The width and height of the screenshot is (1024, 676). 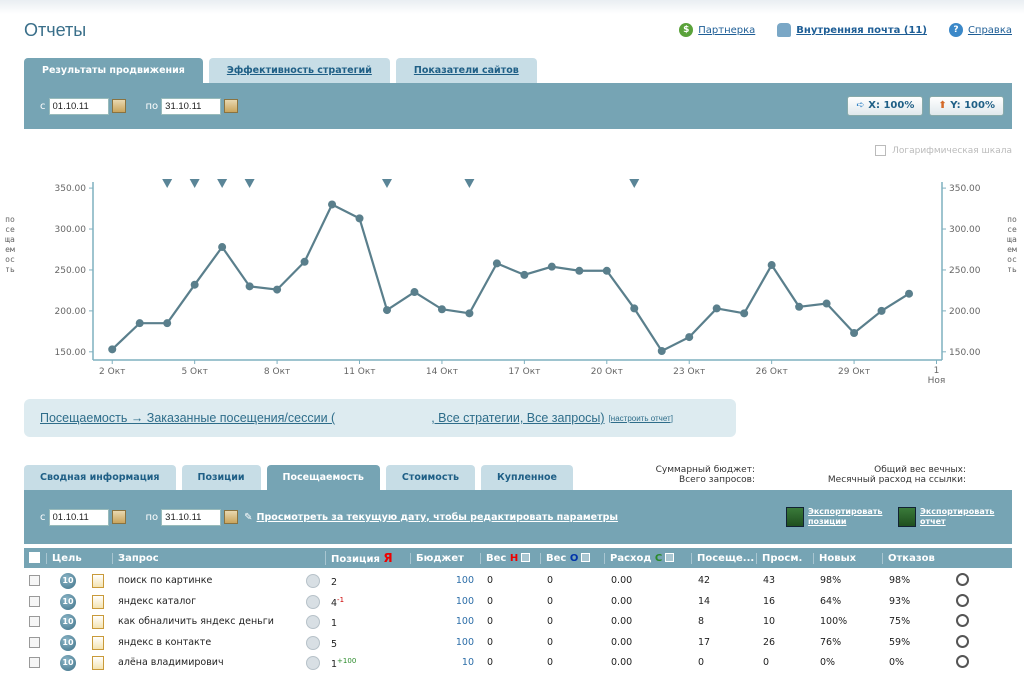 I want to click on date-from-input, so click(x=78, y=106).